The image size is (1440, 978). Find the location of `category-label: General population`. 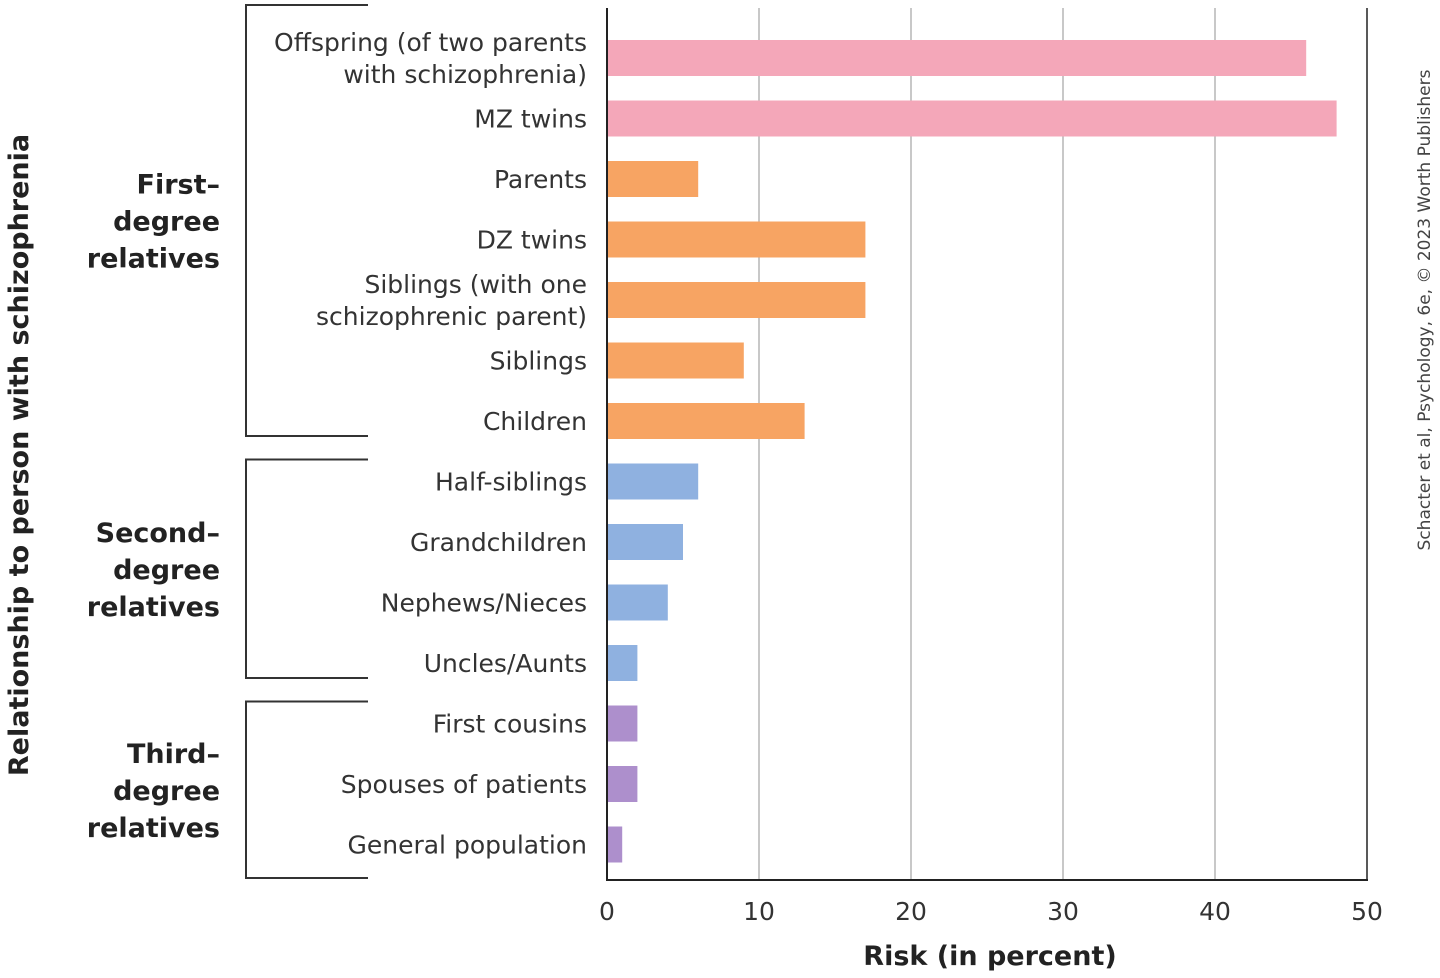

category-label: General population is located at coordinates (467, 845).